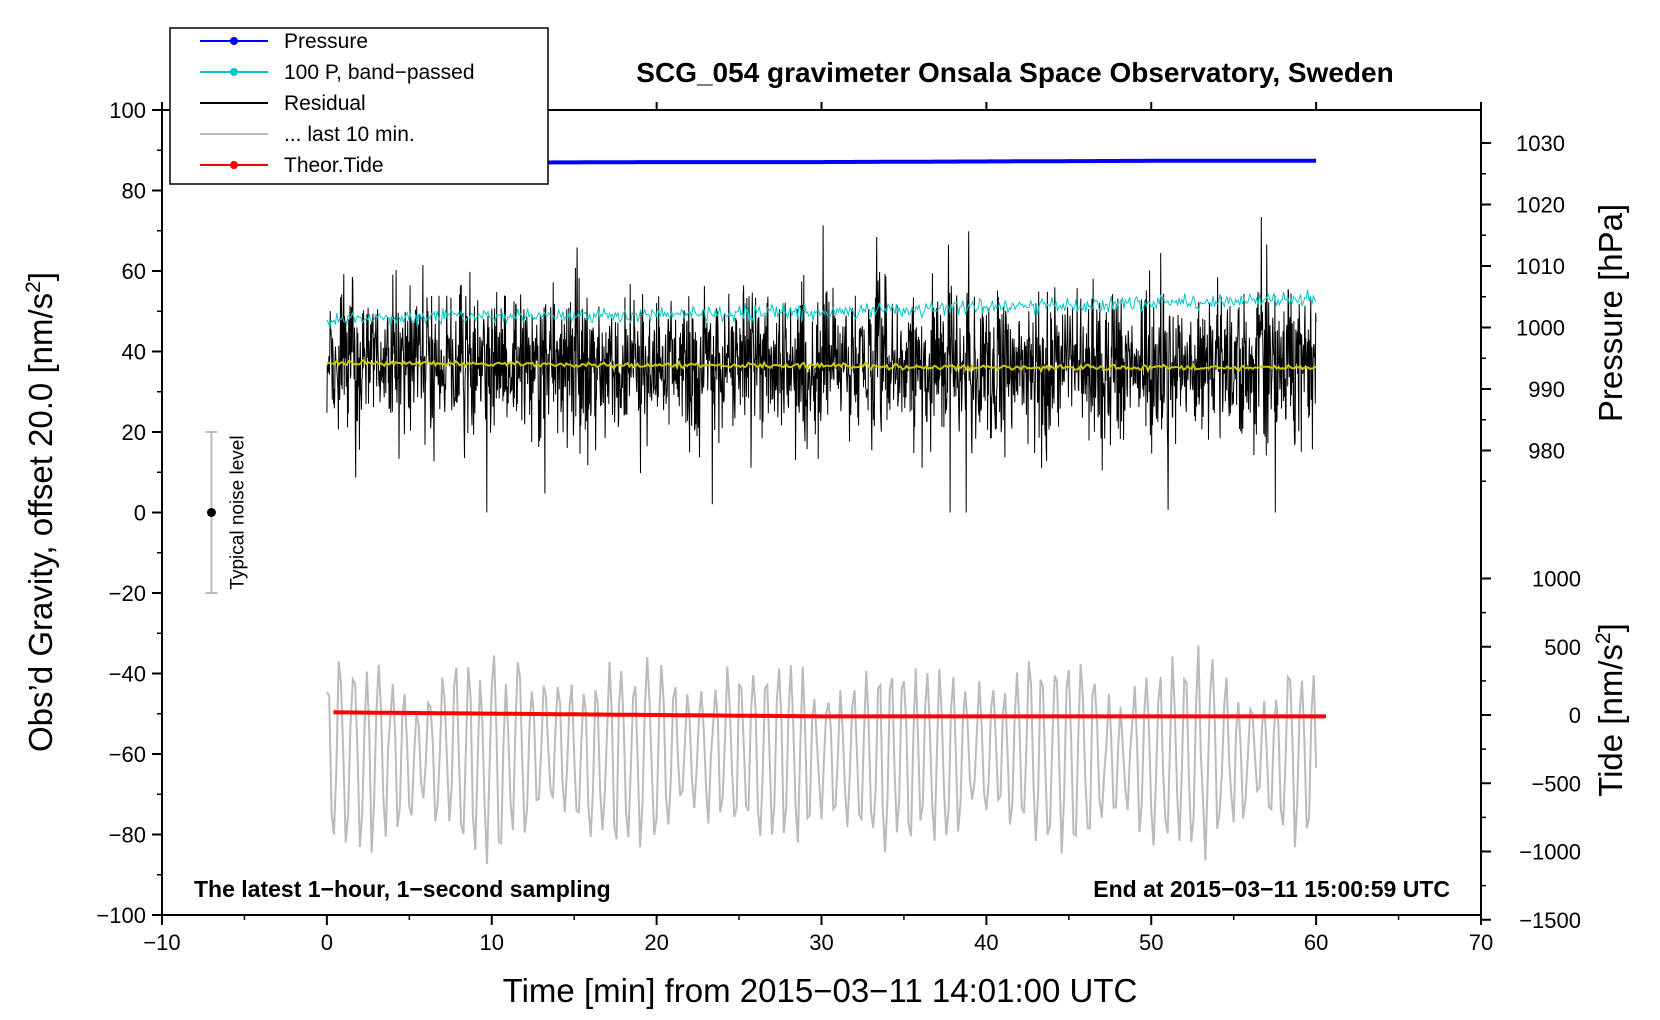  What do you see at coordinates (656, 942) in the screenshot?
I see `x-tick-label: 20` at bounding box center [656, 942].